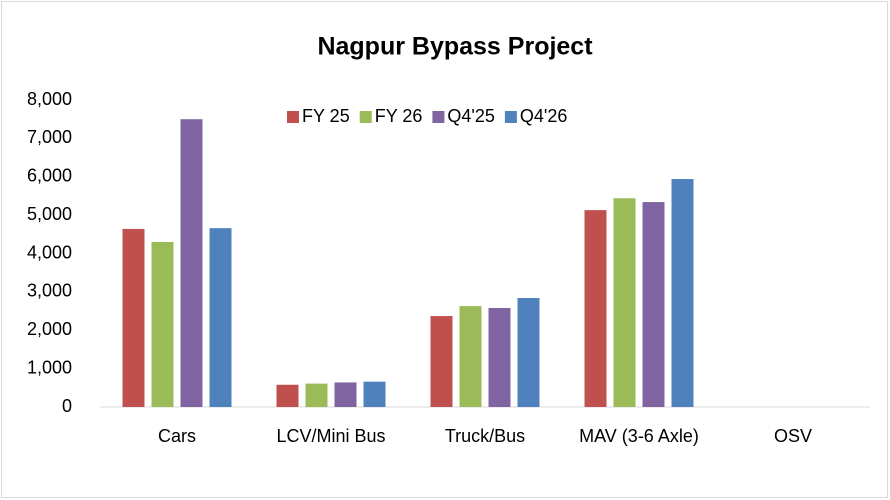 The height and width of the screenshot is (500, 890). What do you see at coordinates (49, 329) in the screenshot?
I see `y-tick-label: 2,000` at bounding box center [49, 329].